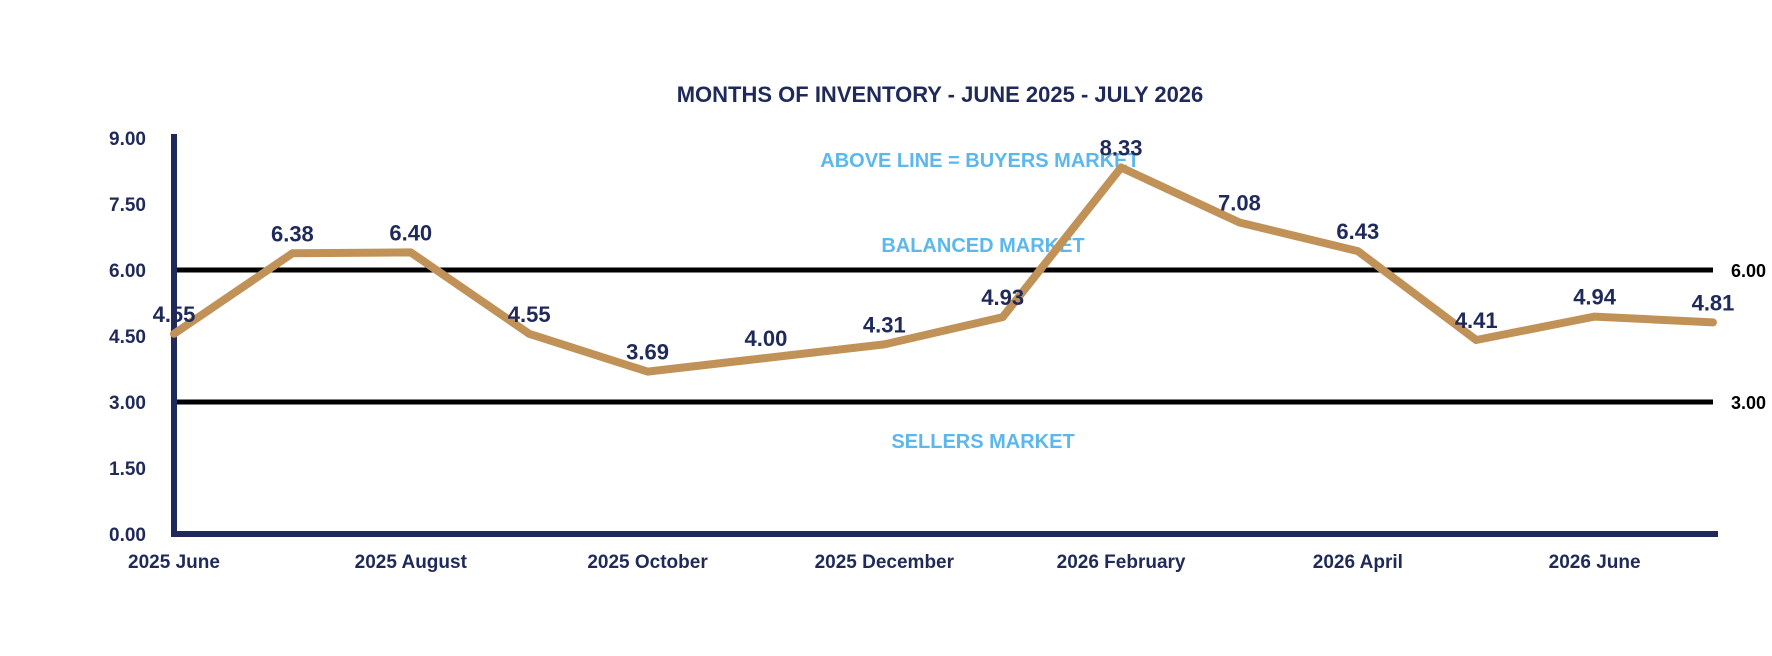  What do you see at coordinates (766, 338) in the screenshot?
I see `data-label: 4.00` at bounding box center [766, 338].